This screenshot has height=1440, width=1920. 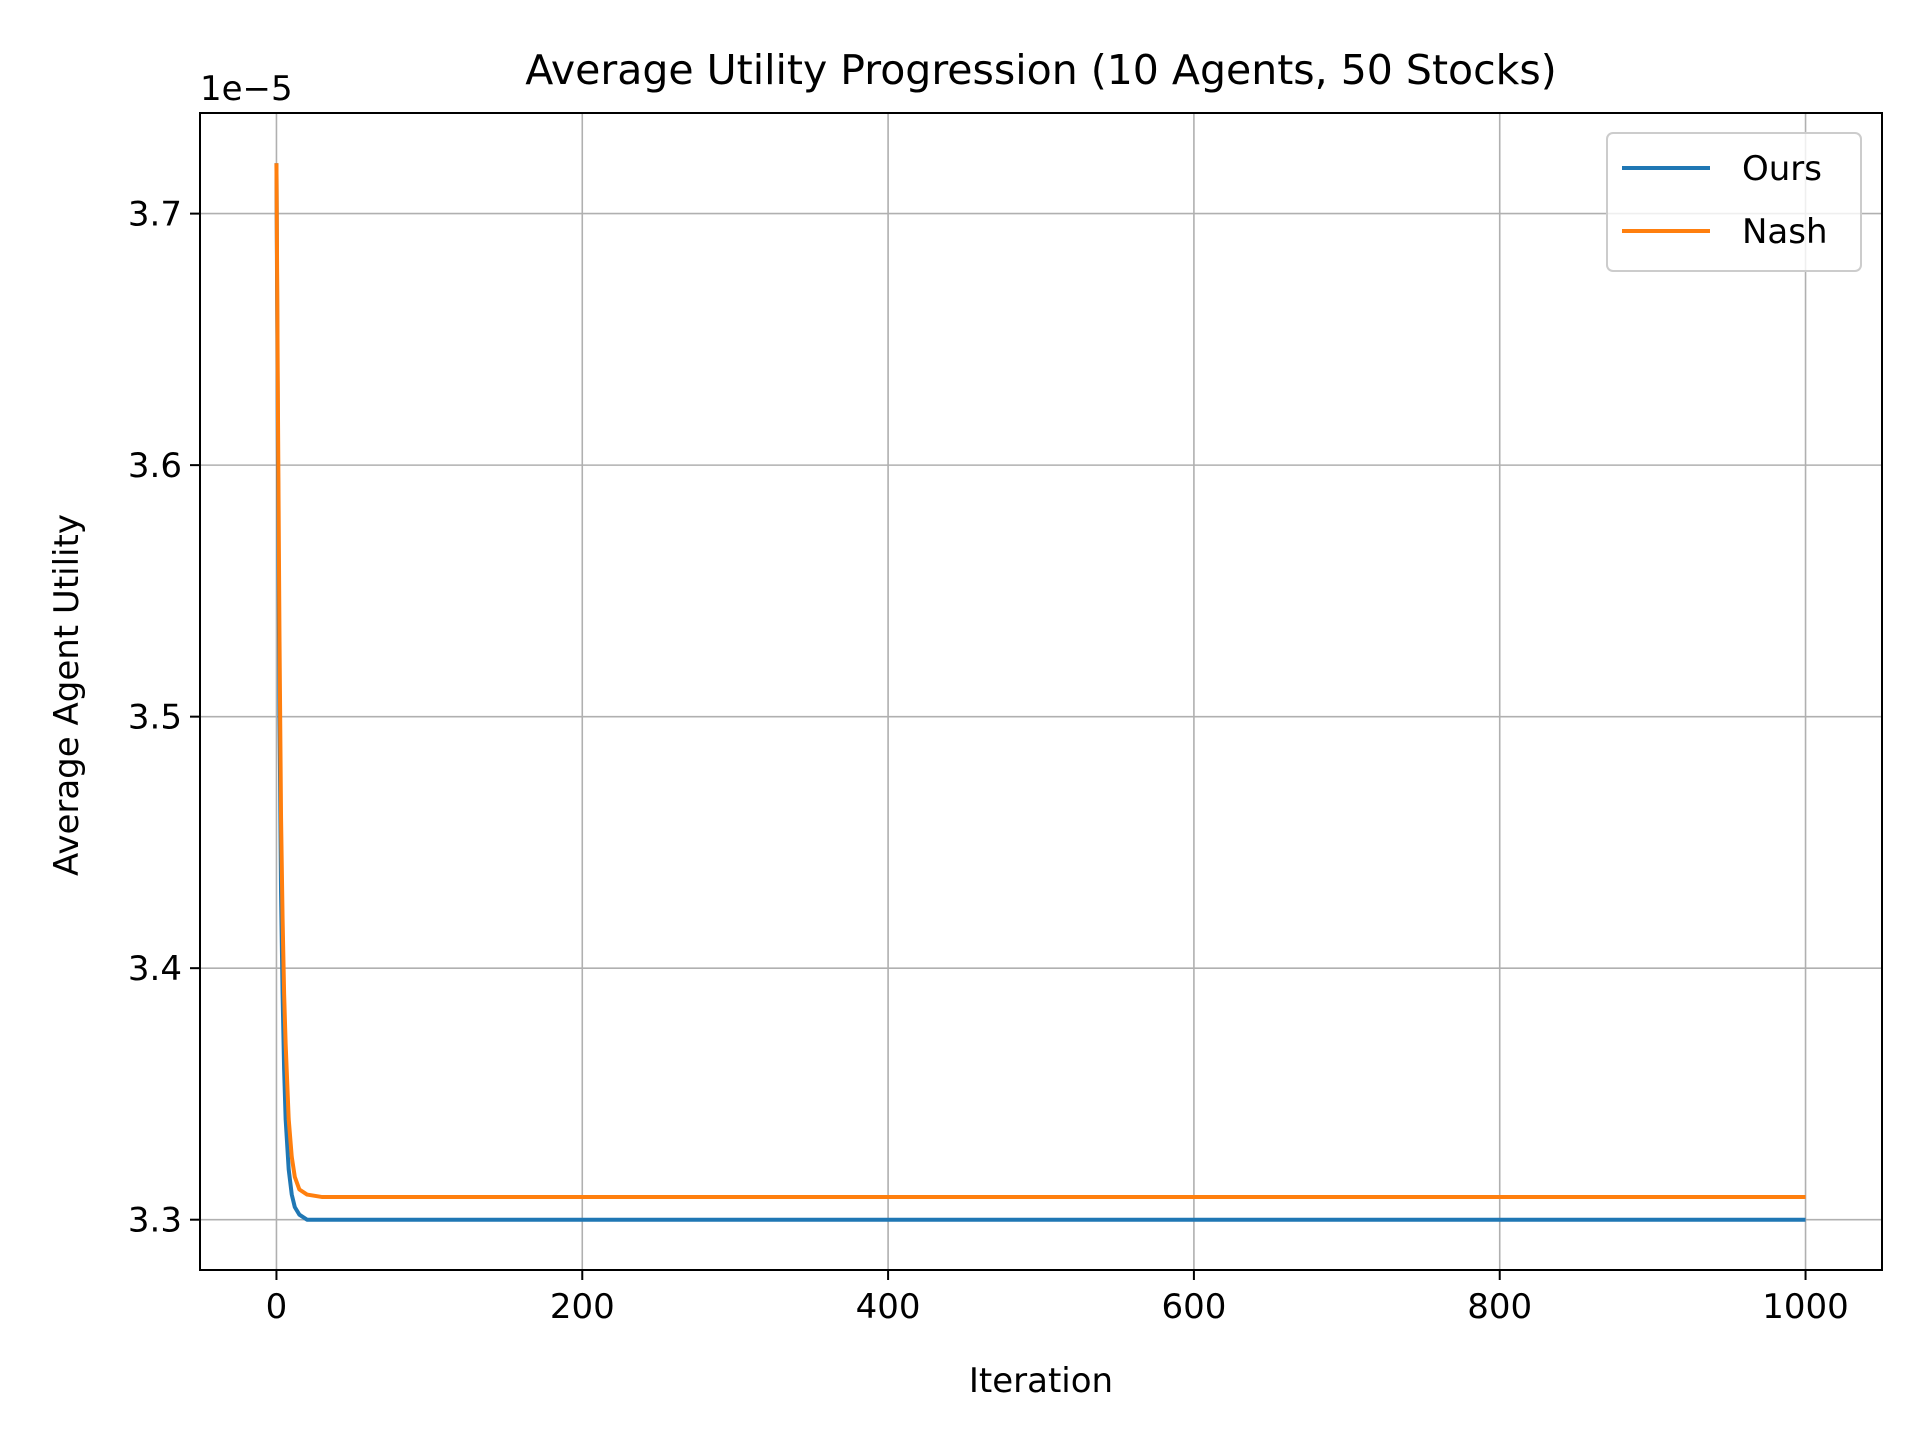 I want to click on legend: Ours Nash, so click(x=1734, y=202).